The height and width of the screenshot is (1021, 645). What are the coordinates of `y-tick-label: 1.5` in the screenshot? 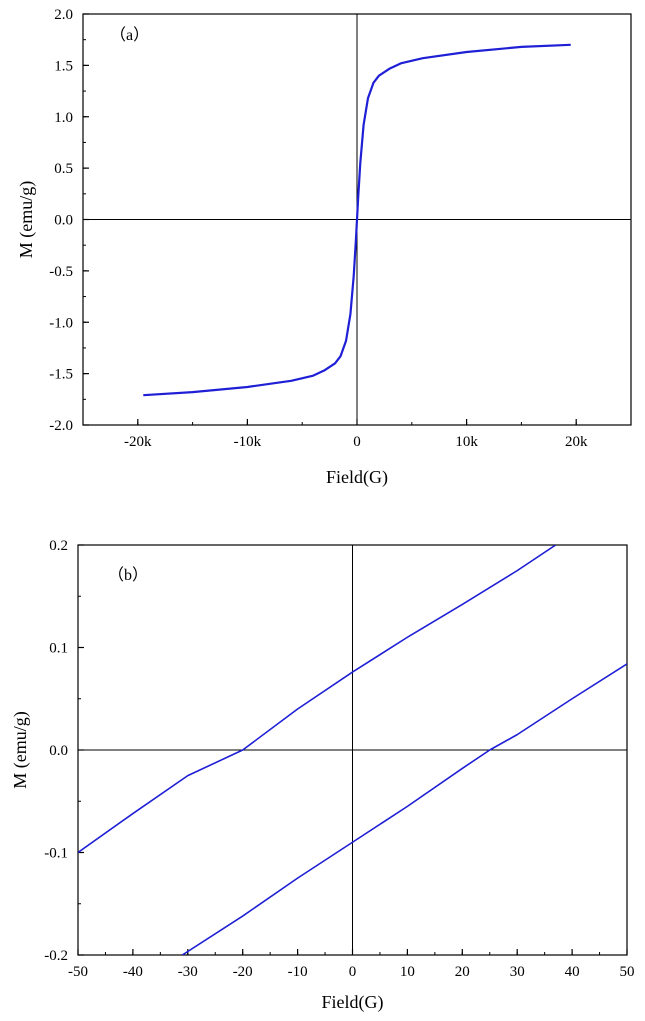 It's located at (63, 66).